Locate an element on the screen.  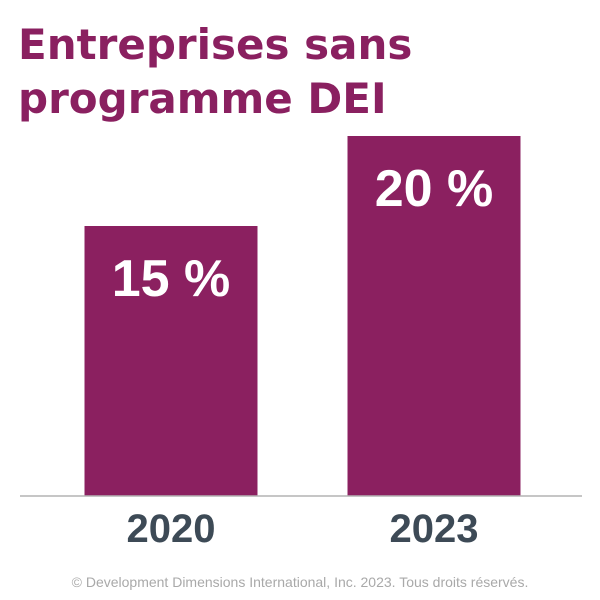
bar-value-label-2020: 15 % is located at coordinates (171, 279).